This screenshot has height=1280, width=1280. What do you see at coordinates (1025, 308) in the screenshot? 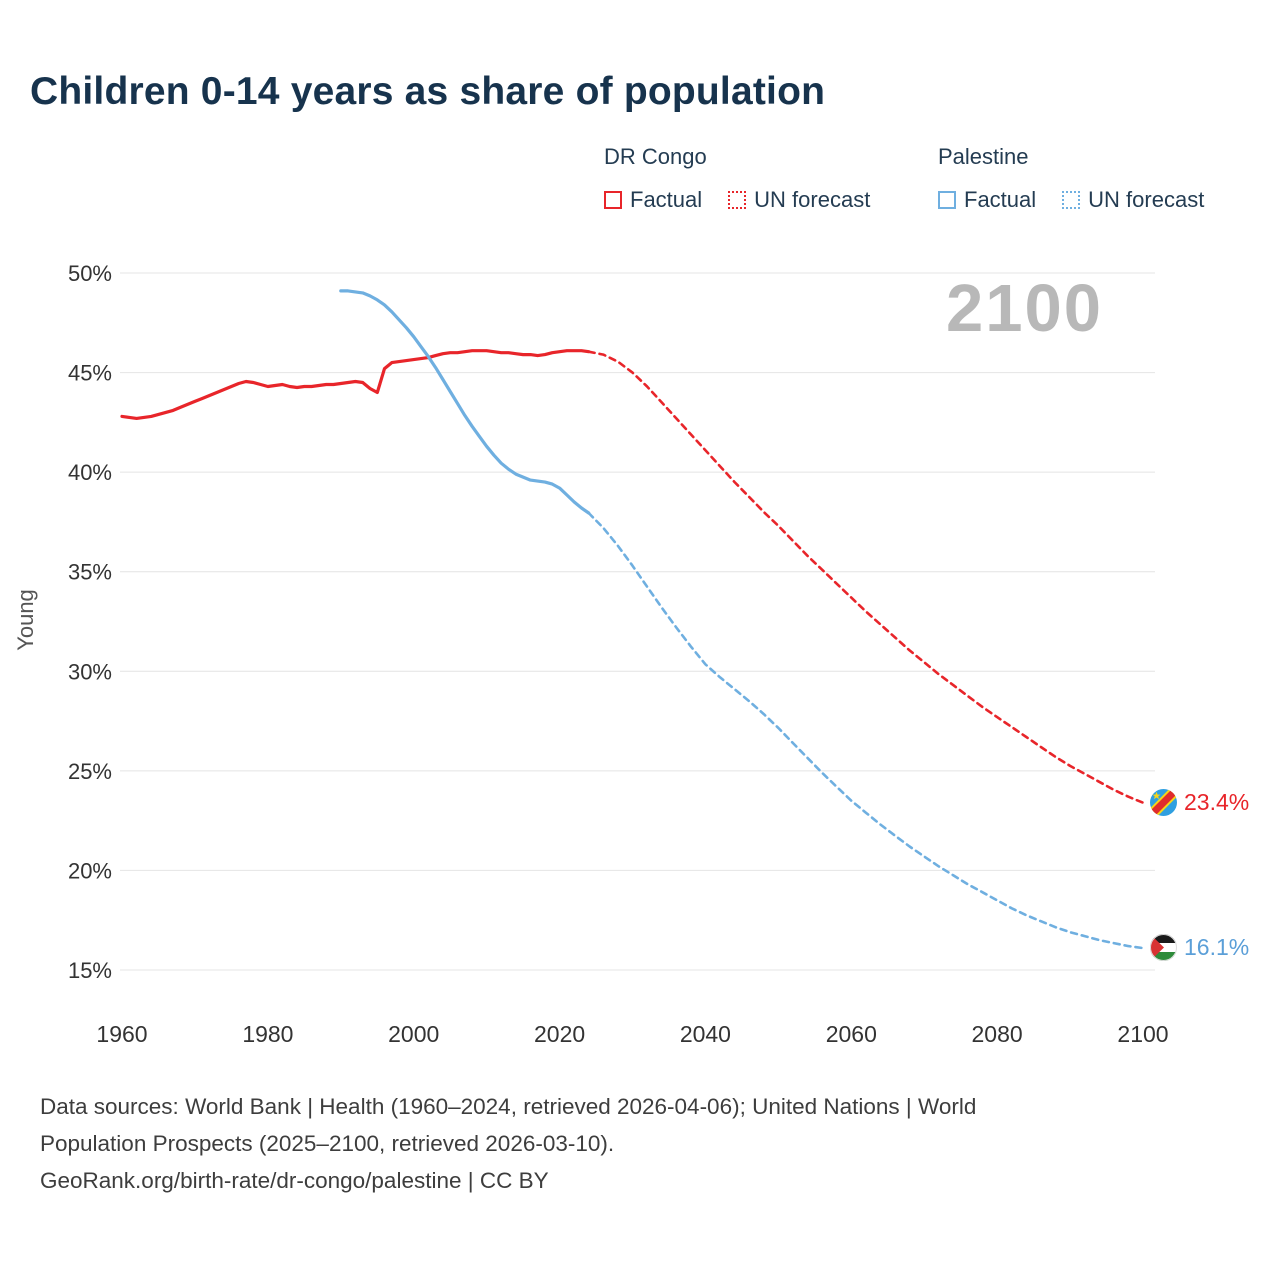
I see `watermark-year: 2100` at bounding box center [1025, 308].